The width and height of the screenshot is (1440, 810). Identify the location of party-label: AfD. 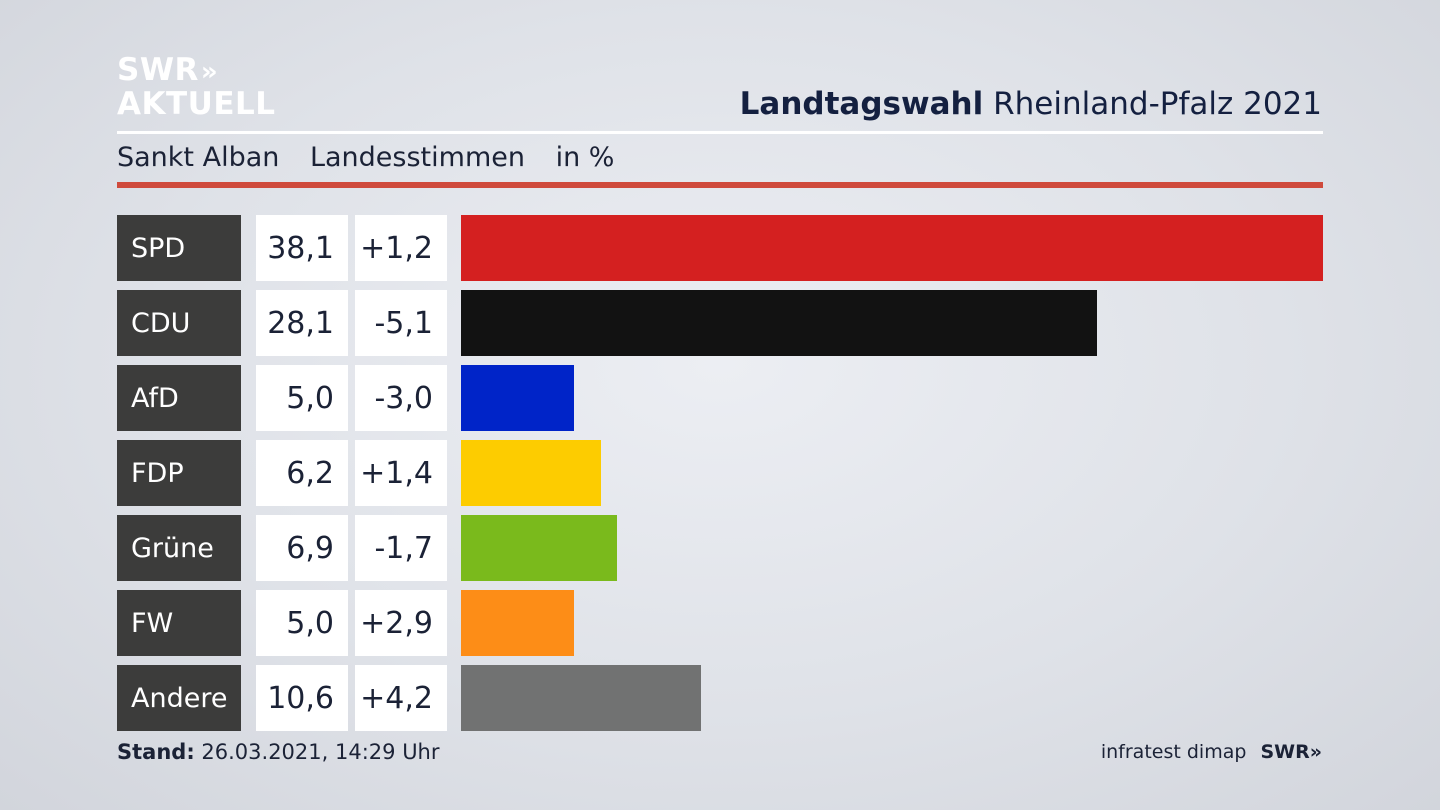
(179, 398).